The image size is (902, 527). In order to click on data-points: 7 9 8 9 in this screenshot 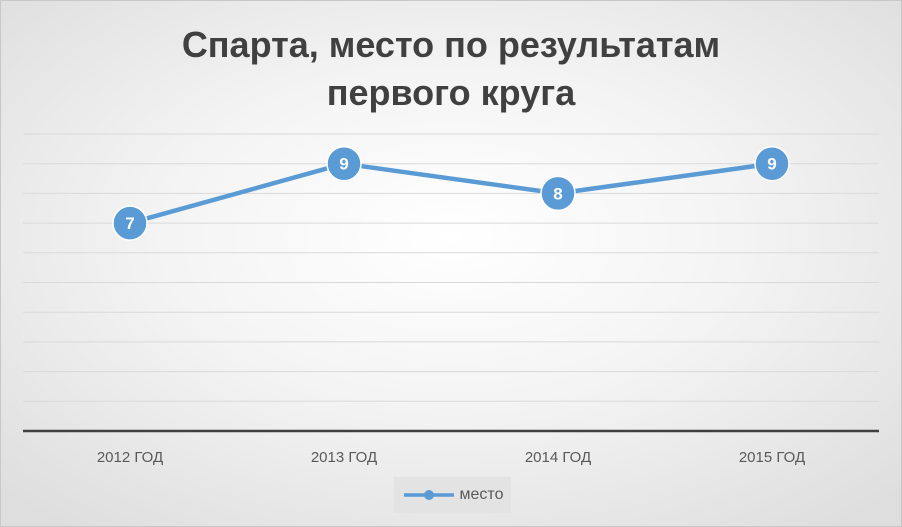, I will do `click(451, 193)`.